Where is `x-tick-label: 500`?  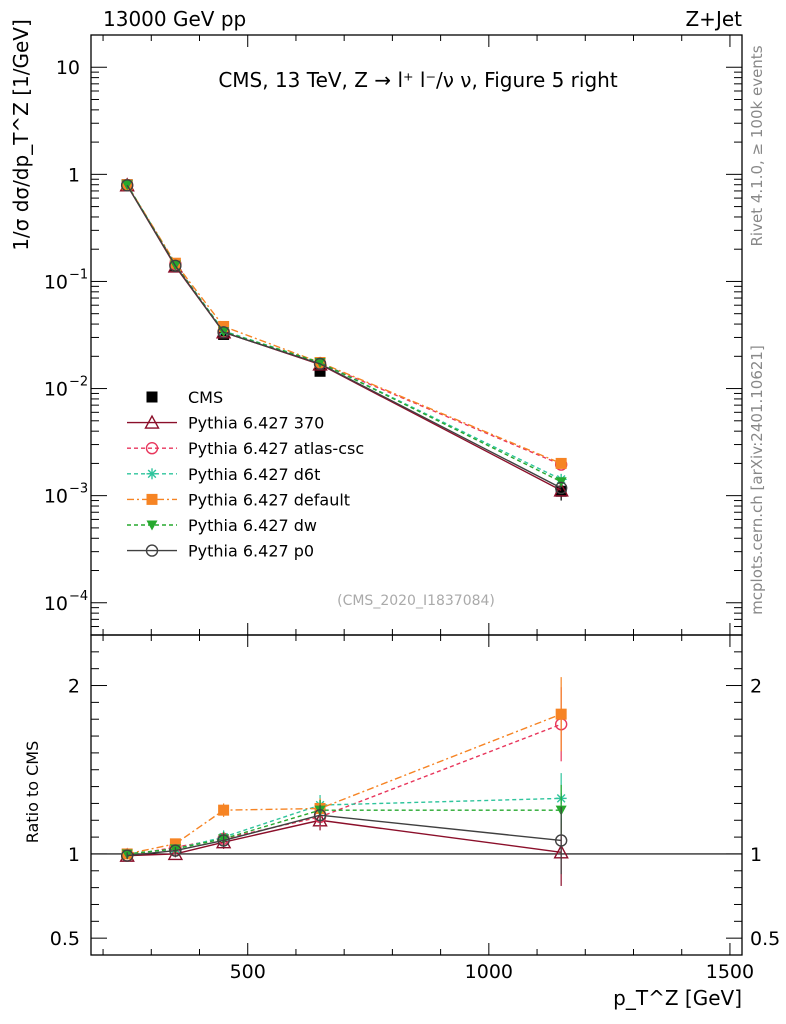
x-tick-label: 500 is located at coordinates (248, 972).